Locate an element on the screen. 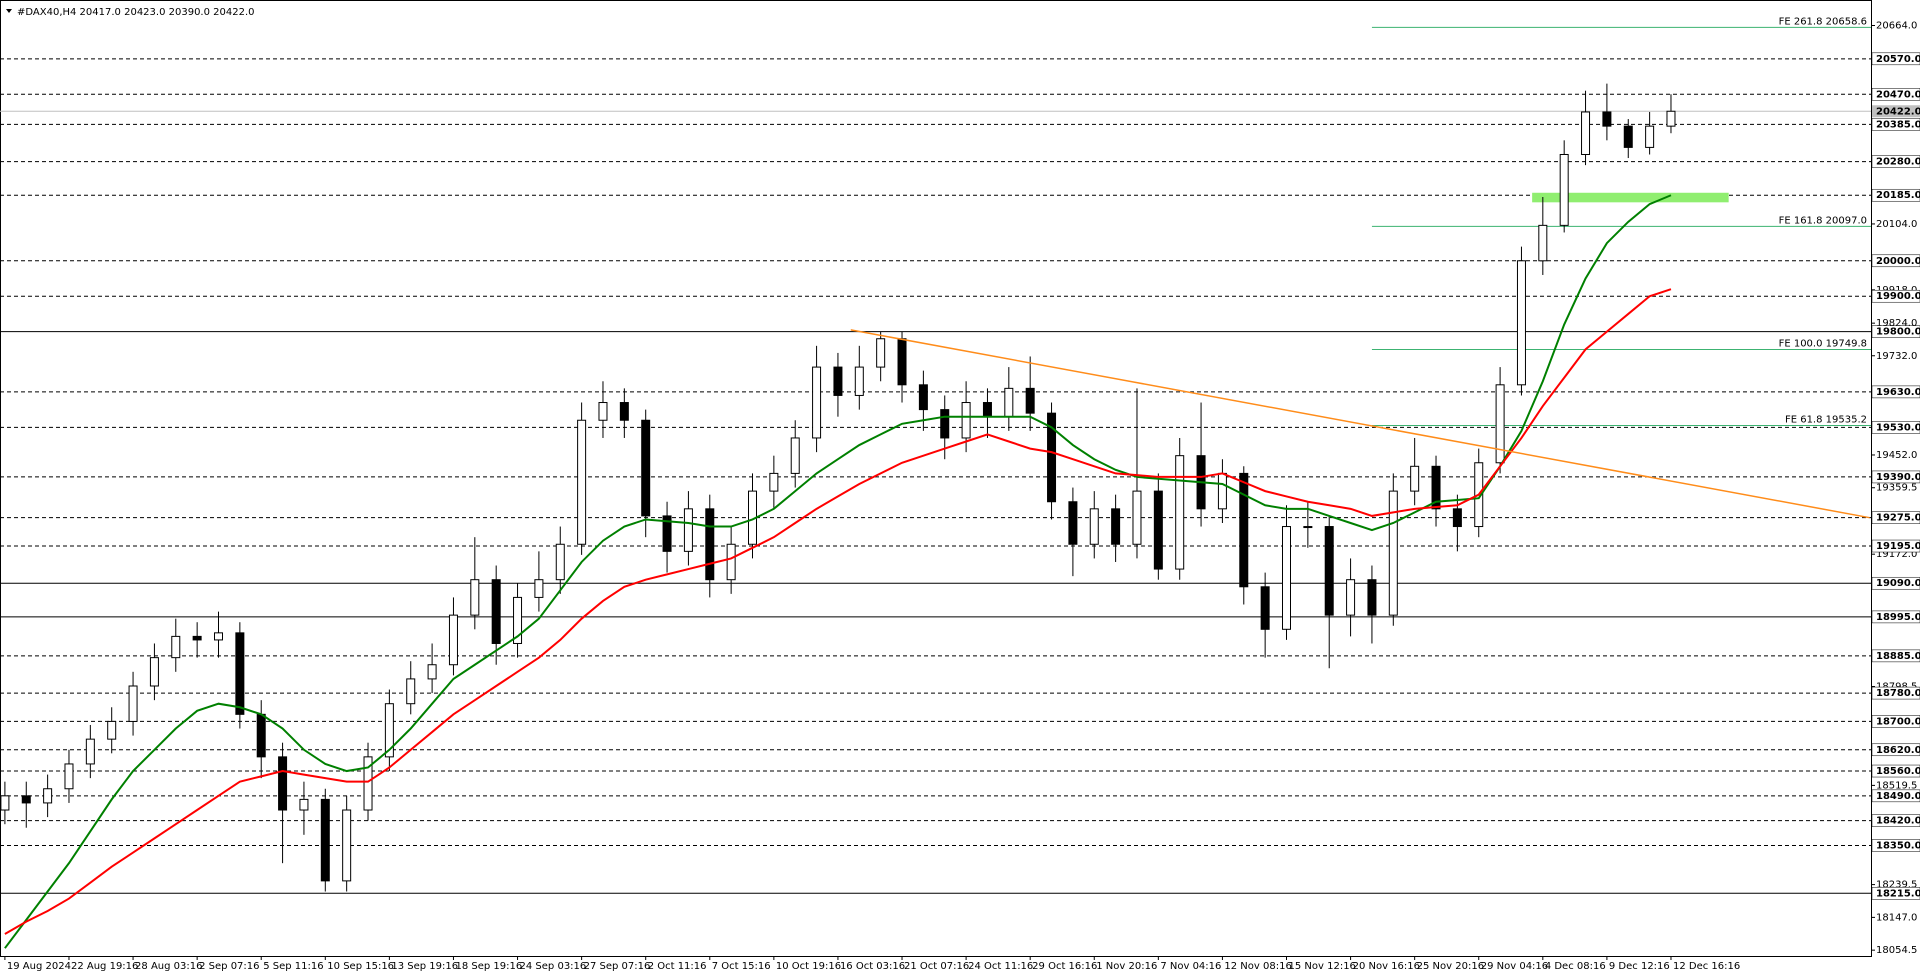  x-tick-label: 12 Nov 08:16 is located at coordinates (1257, 966).